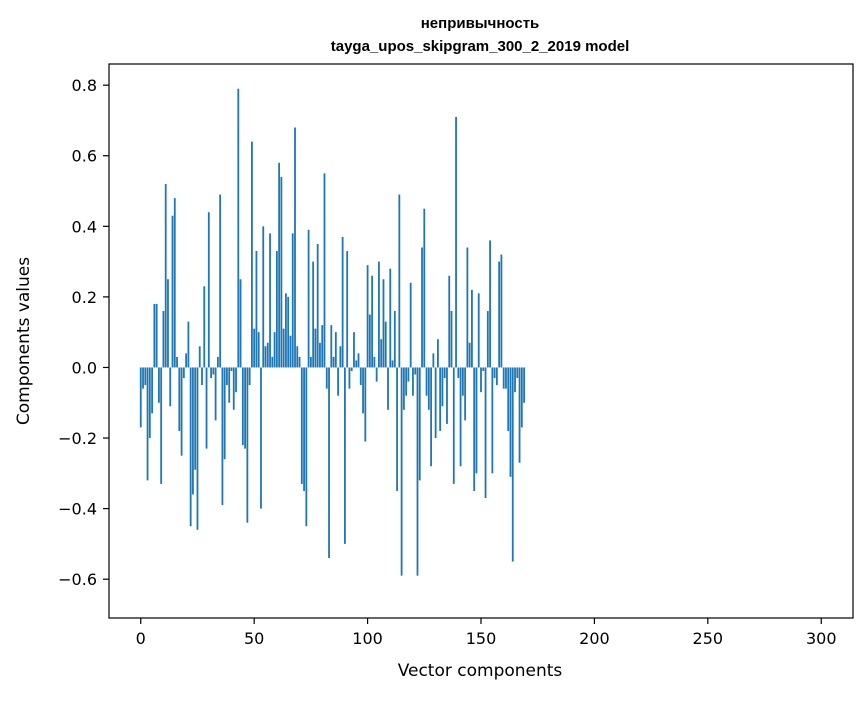 This screenshot has height=701, width=867. What do you see at coordinates (594, 638) in the screenshot?
I see `x-tick-label: 200` at bounding box center [594, 638].